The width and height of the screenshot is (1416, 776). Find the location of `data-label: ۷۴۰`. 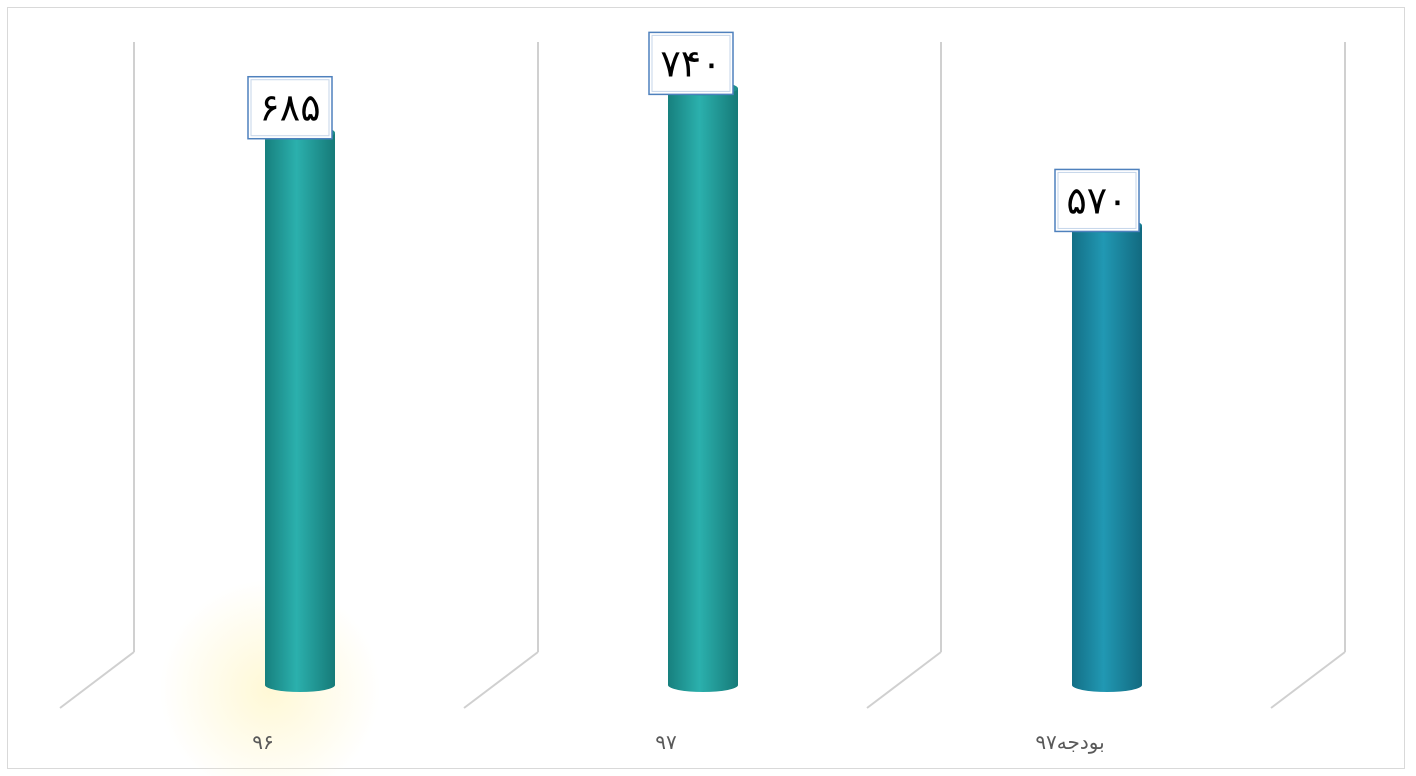

data-label: ۷۴۰ is located at coordinates (691, 63).